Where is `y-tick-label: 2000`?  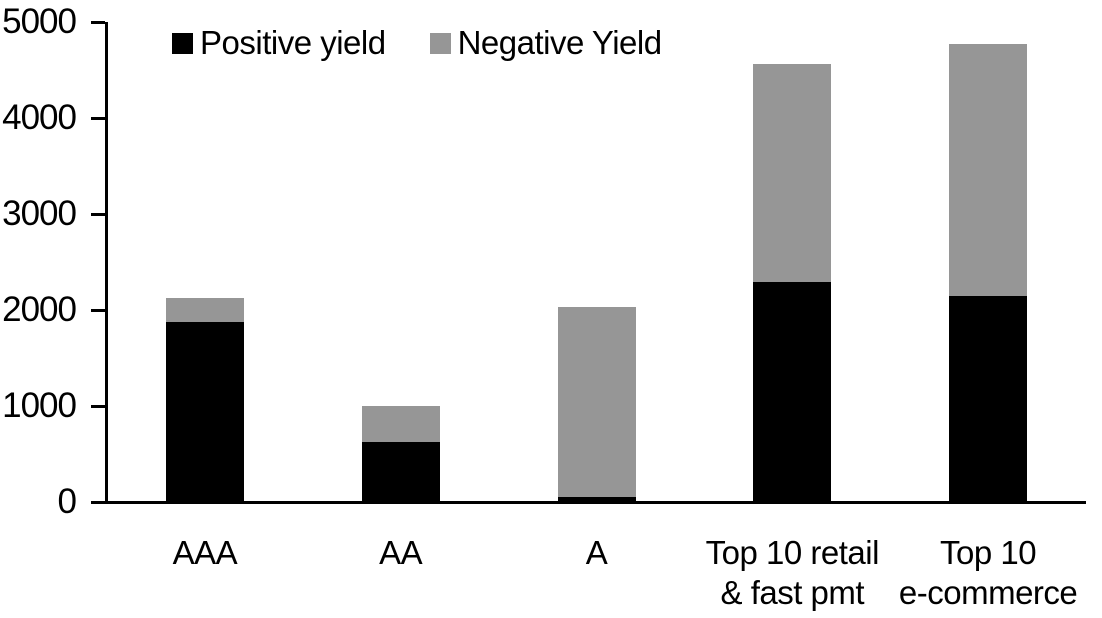 y-tick-label: 2000 is located at coordinates (39, 309).